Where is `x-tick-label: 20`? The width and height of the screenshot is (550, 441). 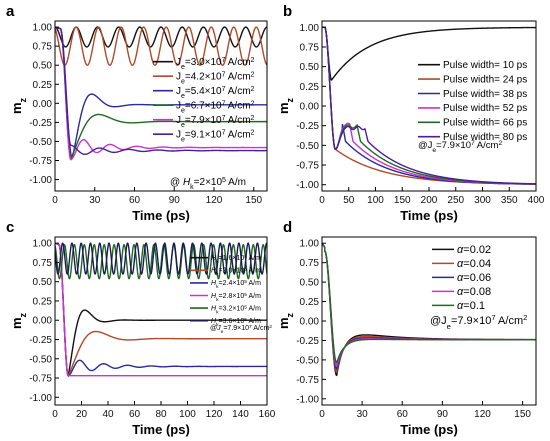 x-tick-label: 20 is located at coordinates (82, 414).